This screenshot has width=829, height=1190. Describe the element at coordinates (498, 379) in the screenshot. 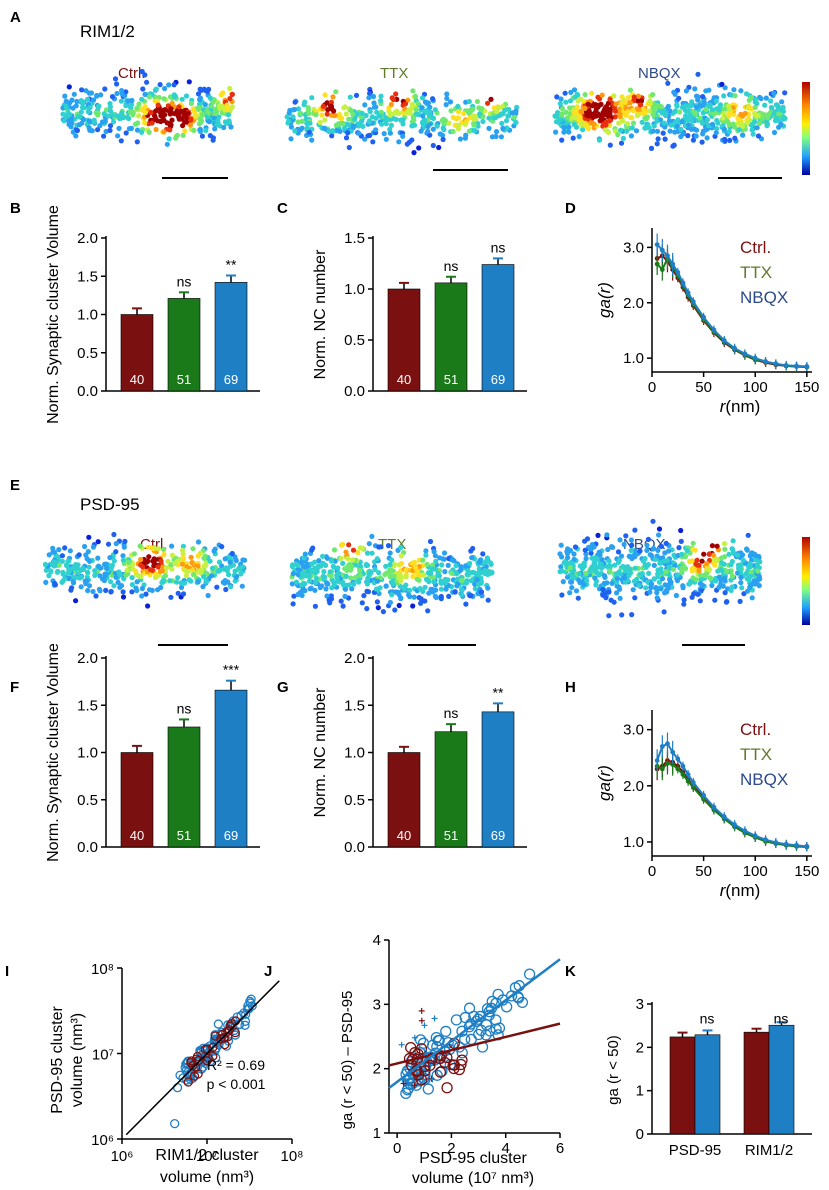

I see `panel-c-n-label: 69` at that location.